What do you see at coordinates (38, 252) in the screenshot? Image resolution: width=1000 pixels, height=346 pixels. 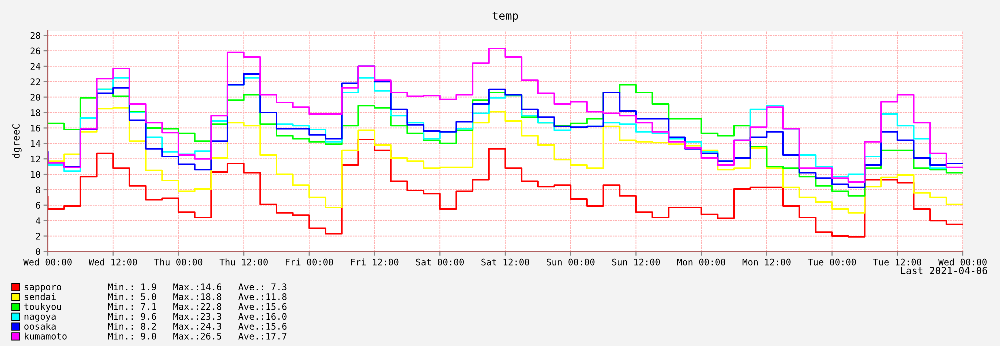 I see `y-tick-label: 0` at bounding box center [38, 252].